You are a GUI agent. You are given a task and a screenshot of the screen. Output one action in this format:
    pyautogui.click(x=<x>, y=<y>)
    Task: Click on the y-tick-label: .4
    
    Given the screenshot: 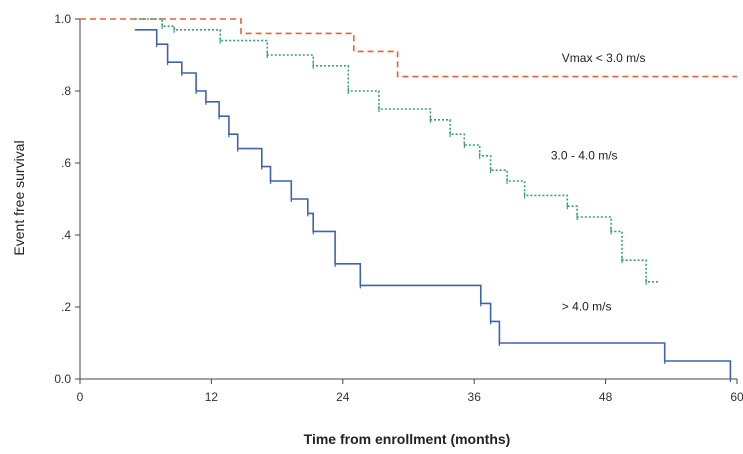 What is the action you would take?
    pyautogui.click(x=66, y=235)
    